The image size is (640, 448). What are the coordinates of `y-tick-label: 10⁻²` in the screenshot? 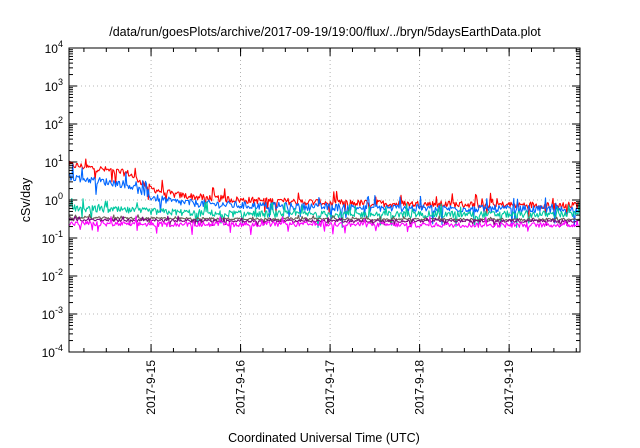 It's located at (52, 275).